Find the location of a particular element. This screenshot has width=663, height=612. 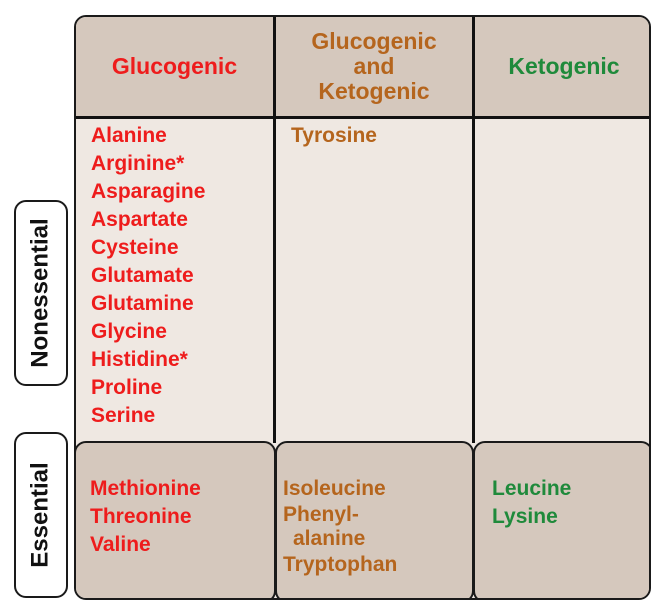

essential-both-list: Isoleucine Phenyl- alanine Tryptophan is located at coordinates (340, 527).